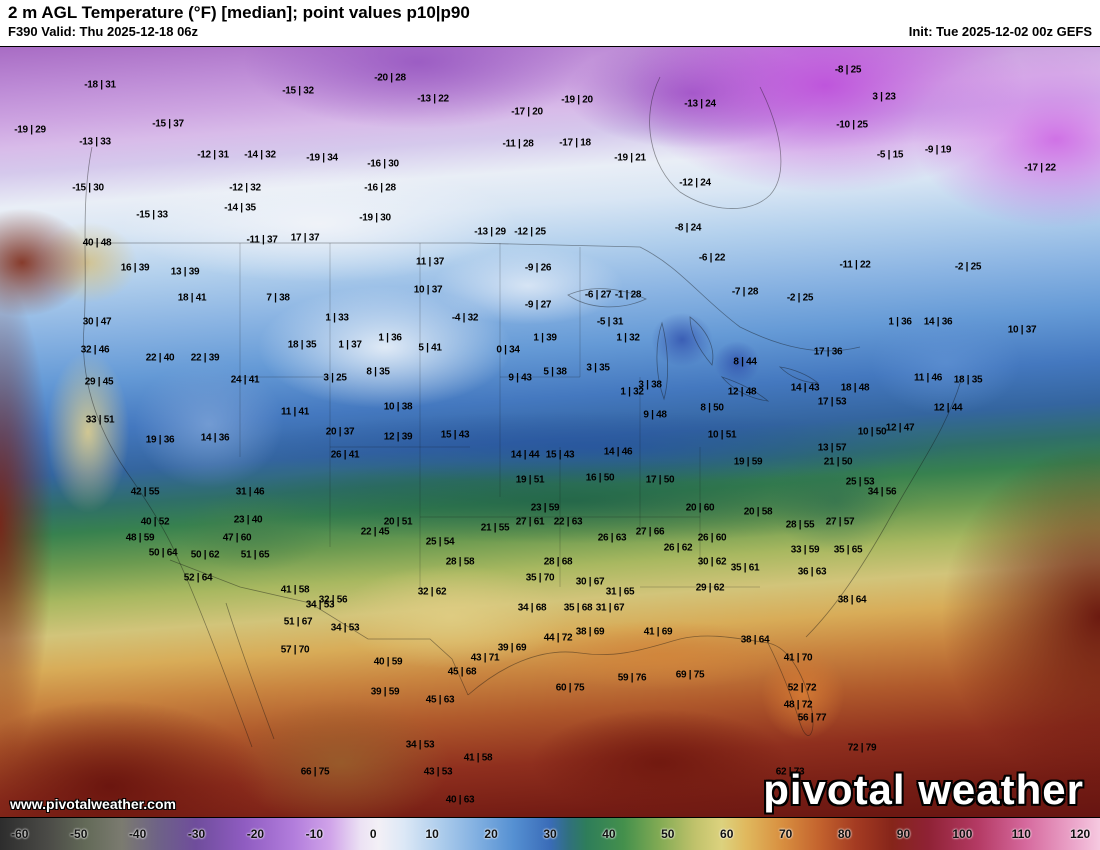 Image resolution: width=1100 pixels, height=850 pixels. I want to click on pivotal-weather-logo: pivotal weather, so click(923, 790).